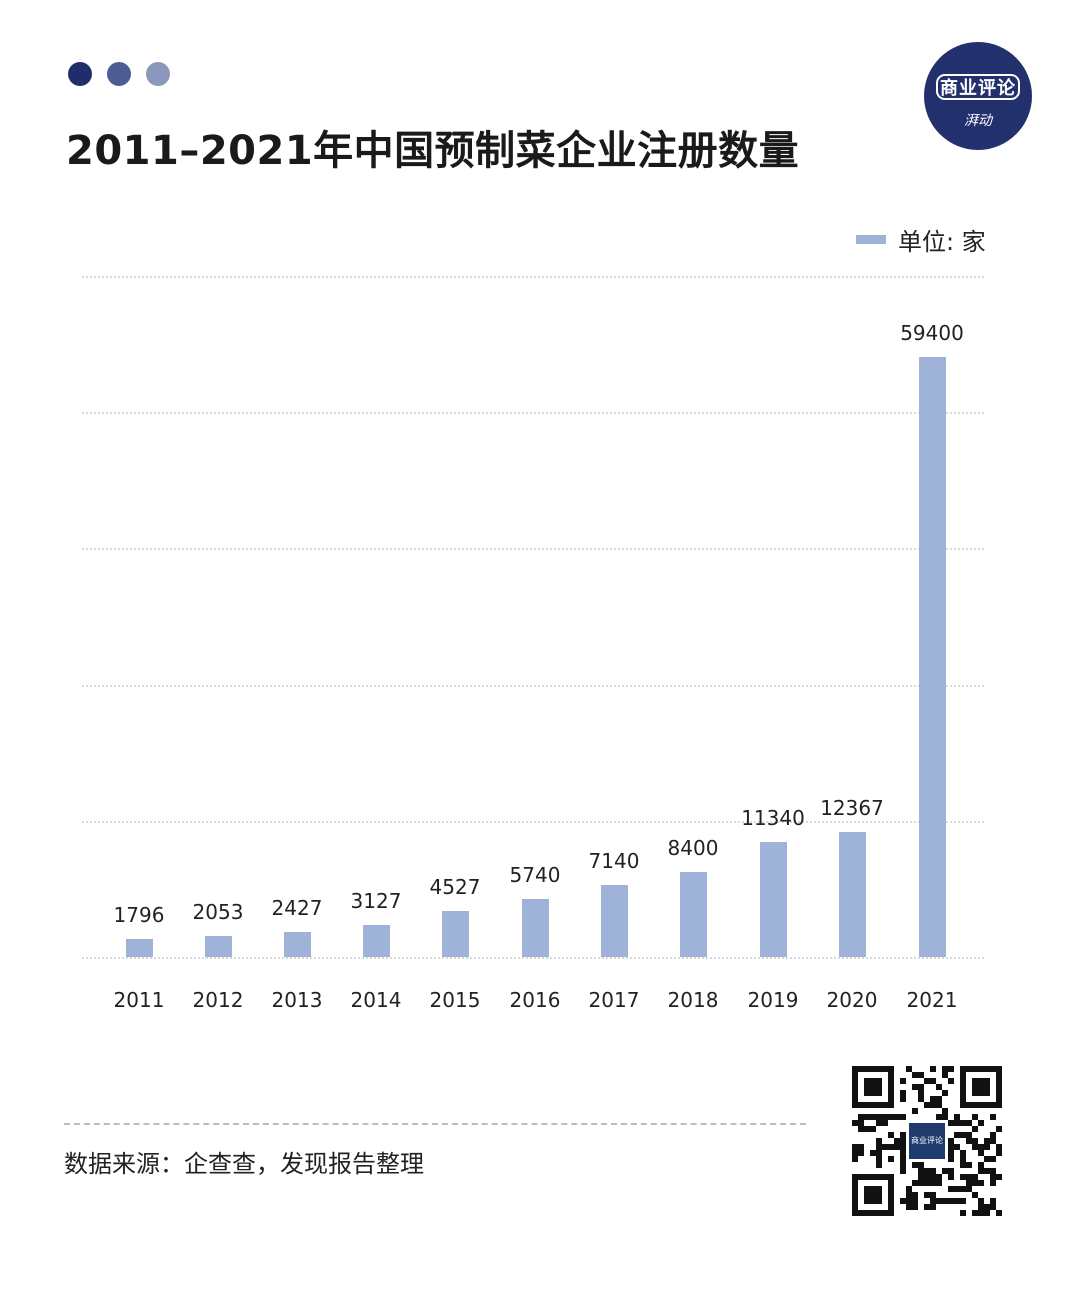 Image resolution: width=1080 pixels, height=1295 pixels. I want to click on brand-logo: 商业评论 湃动, so click(978, 96).